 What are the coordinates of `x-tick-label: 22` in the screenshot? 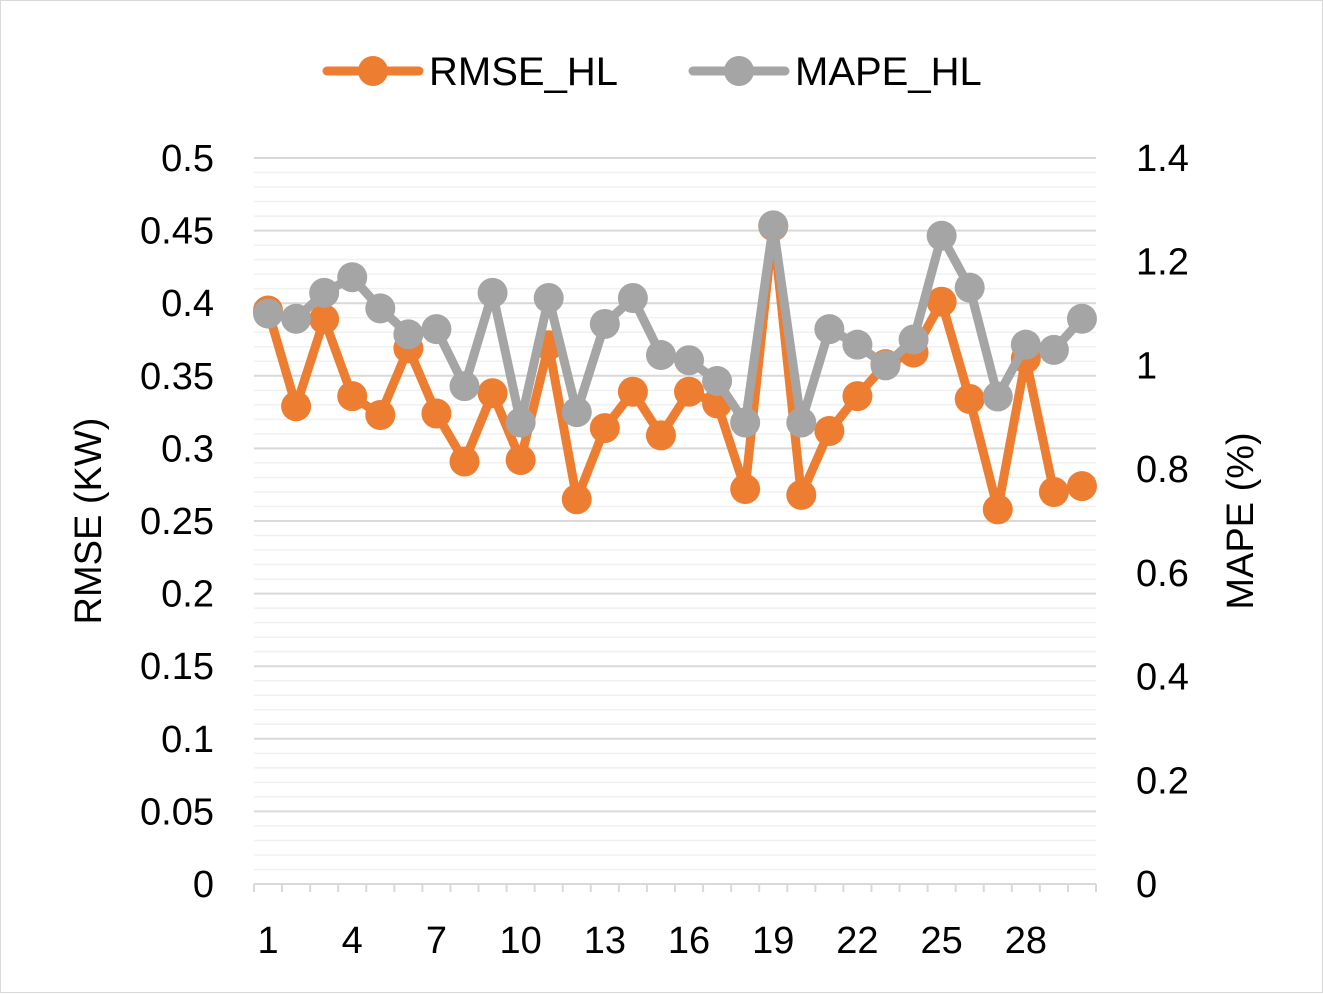 It's located at (857, 941).